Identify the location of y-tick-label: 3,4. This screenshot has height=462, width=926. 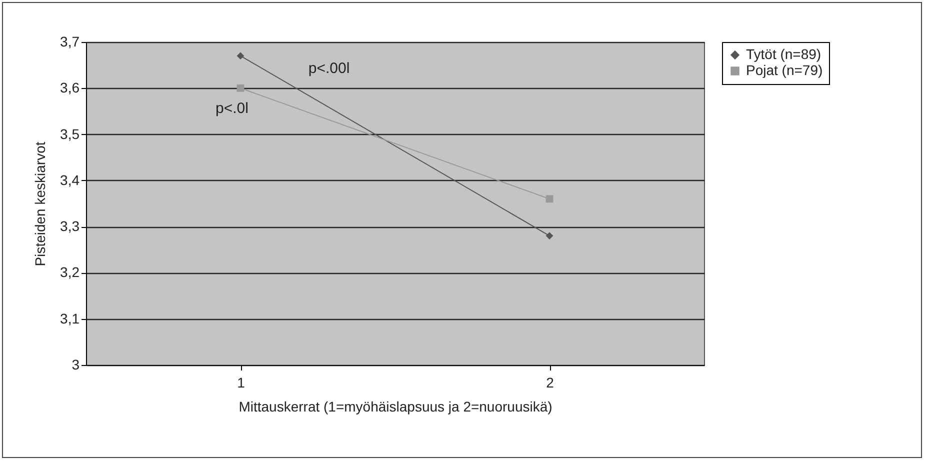
(70, 180).